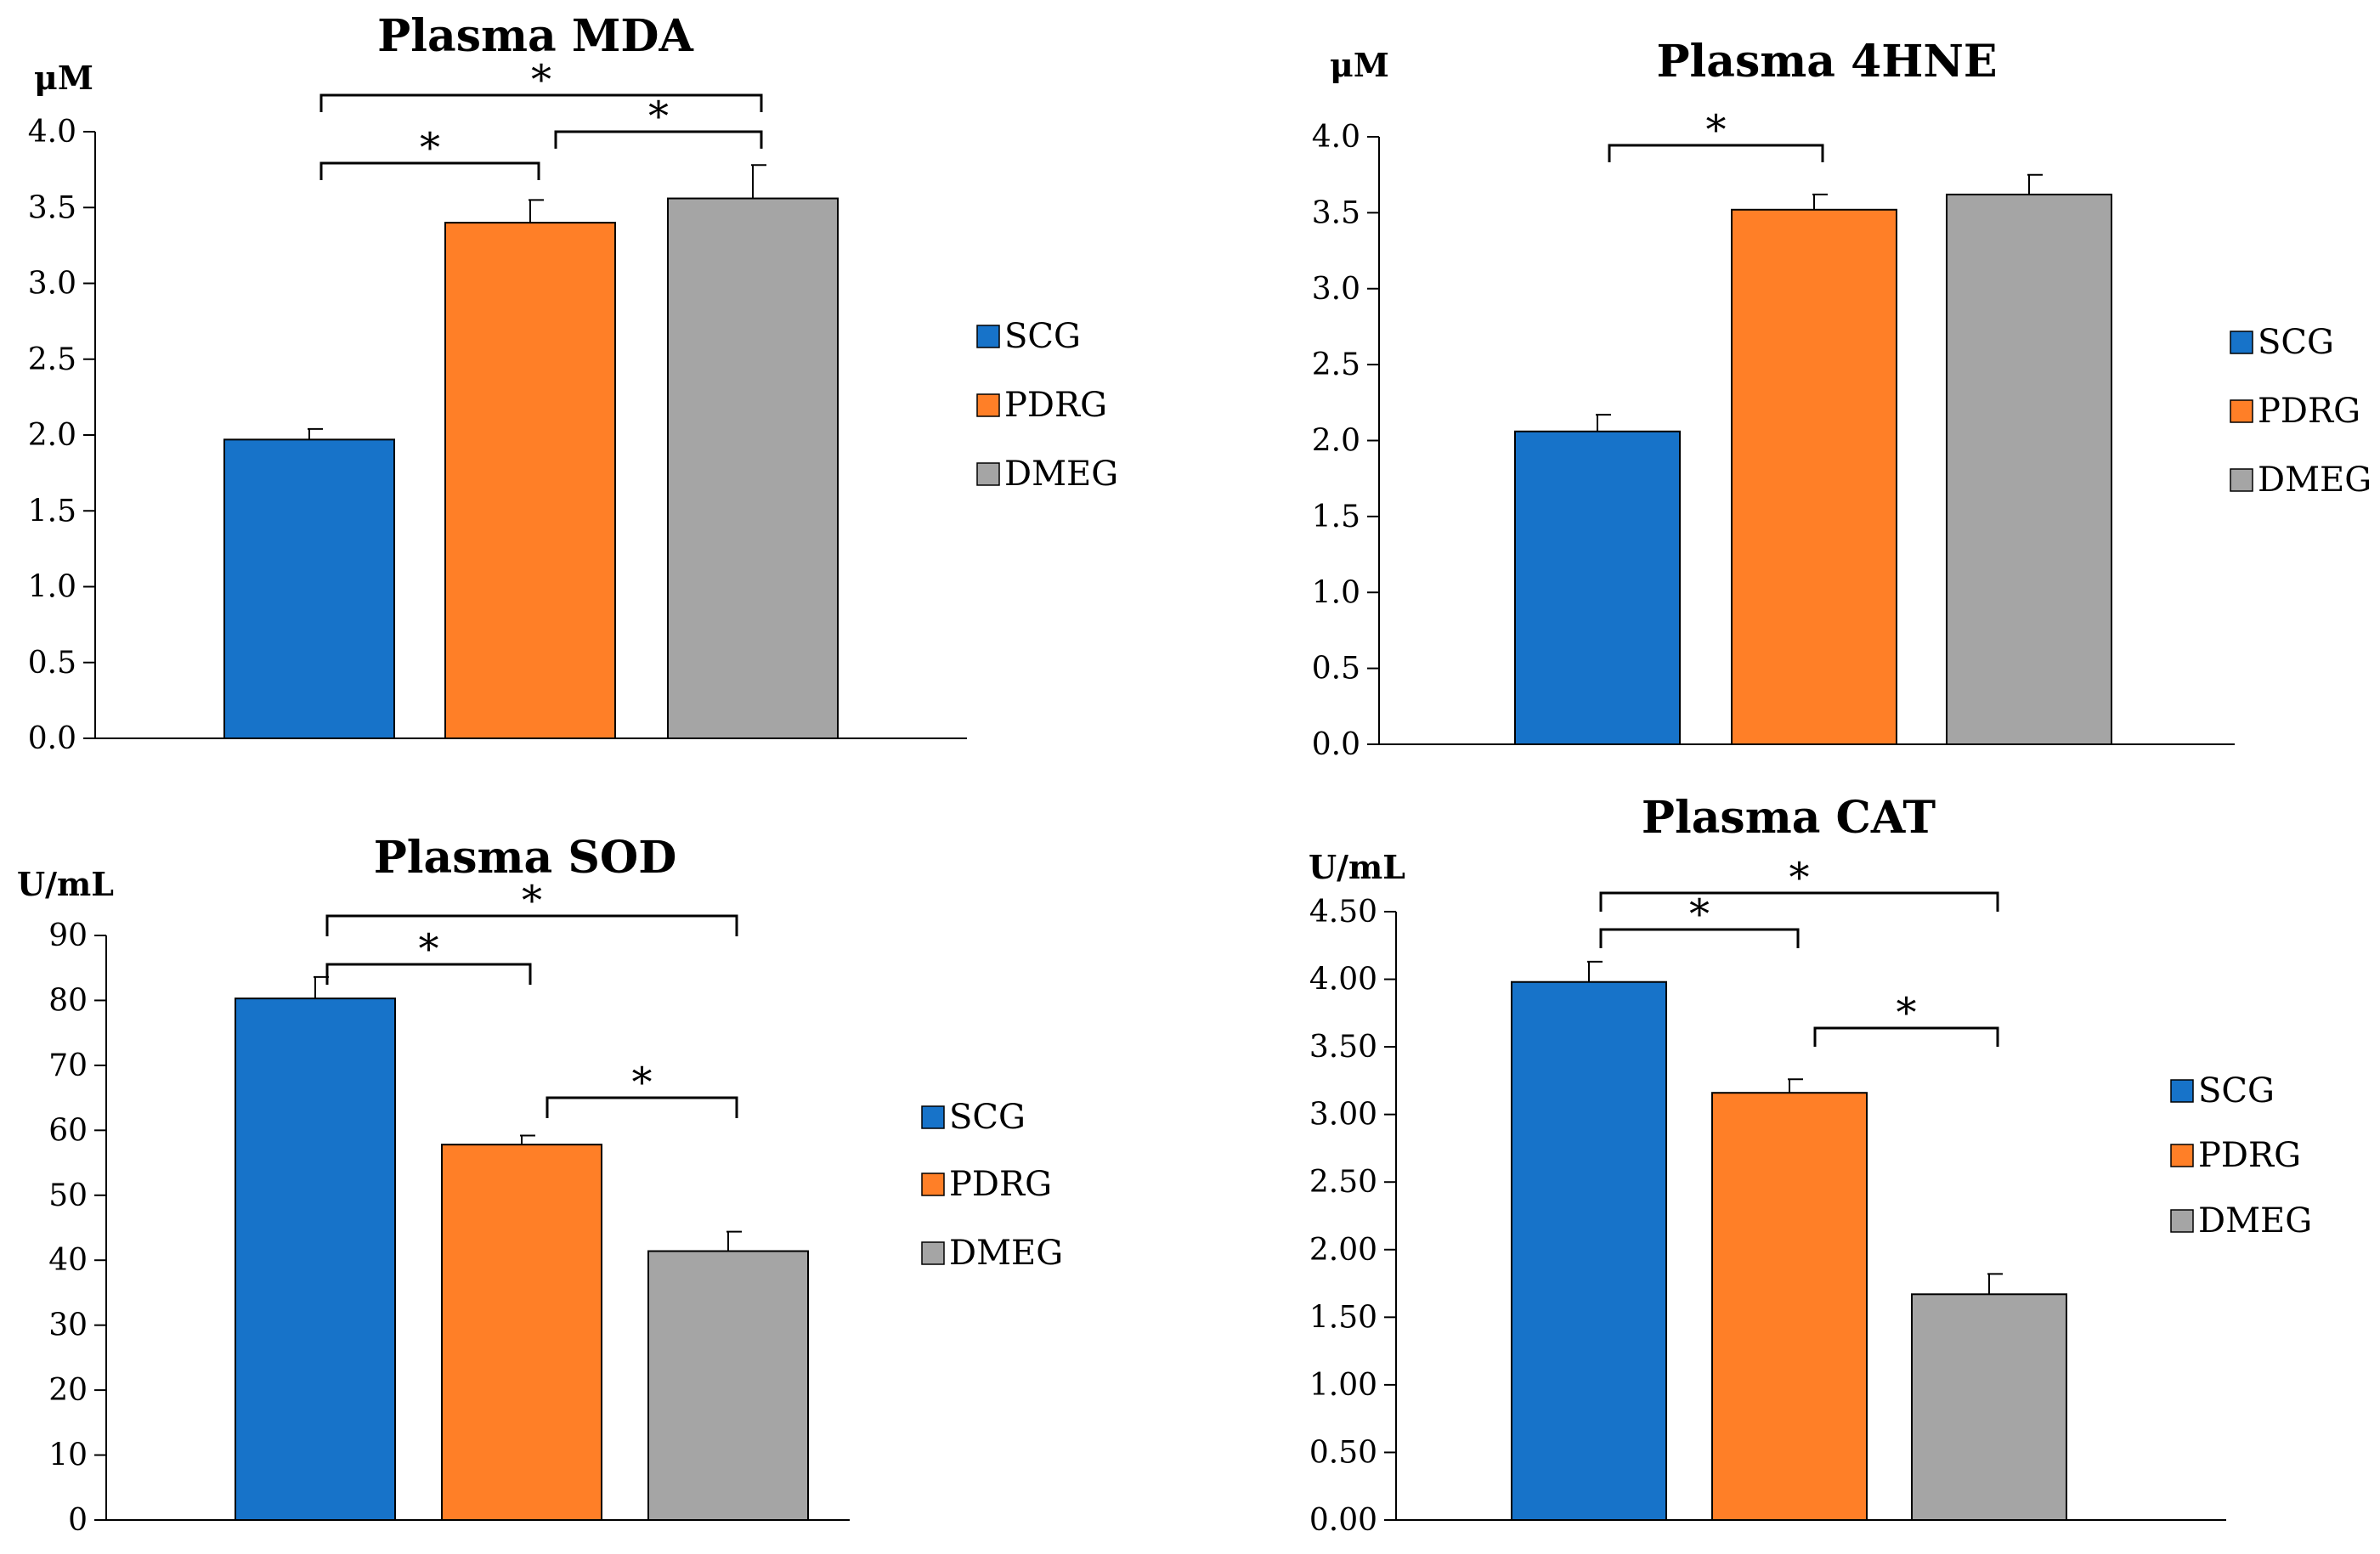 The image size is (2380, 1554). What do you see at coordinates (1343, 1385) in the screenshot?
I see `y-tick-label: 1.00` at bounding box center [1343, 1385].